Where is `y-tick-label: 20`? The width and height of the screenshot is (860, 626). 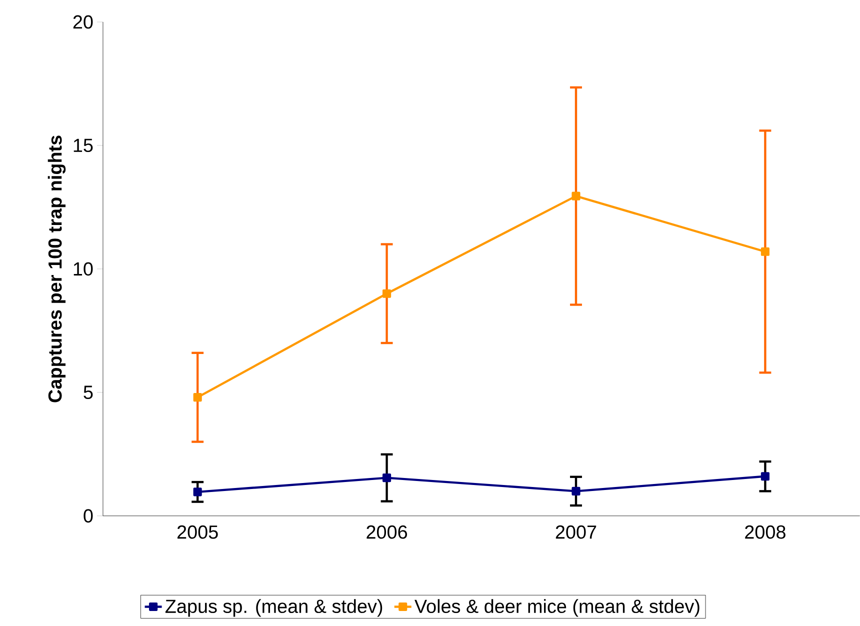 y-tick-label: 20 is located at coordinates (83, 22).